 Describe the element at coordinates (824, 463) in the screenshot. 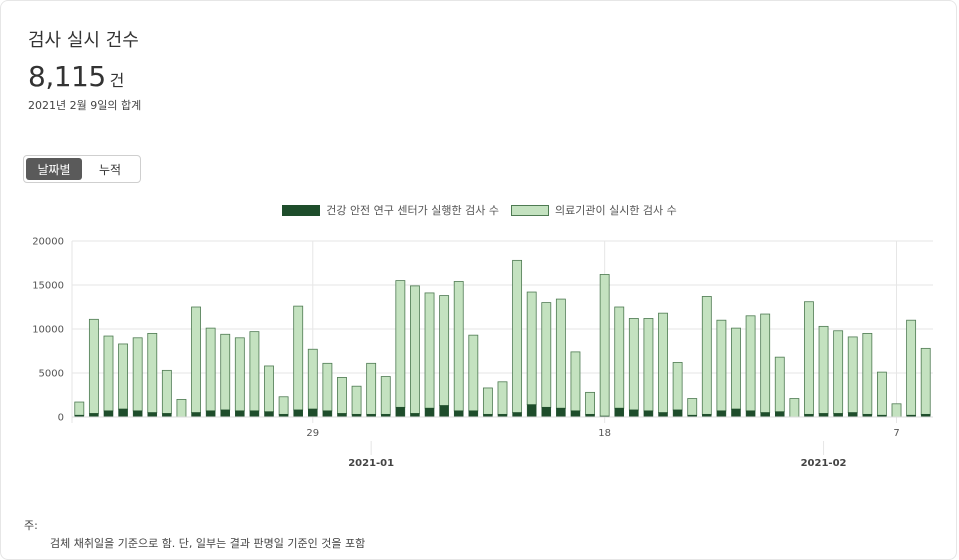

I see `month-label: 2021-02` at that location.